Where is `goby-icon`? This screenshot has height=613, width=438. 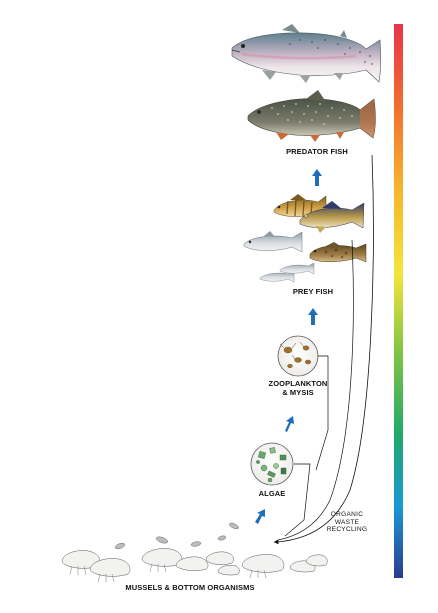 goby-icon is located at coordinates (338, 252).